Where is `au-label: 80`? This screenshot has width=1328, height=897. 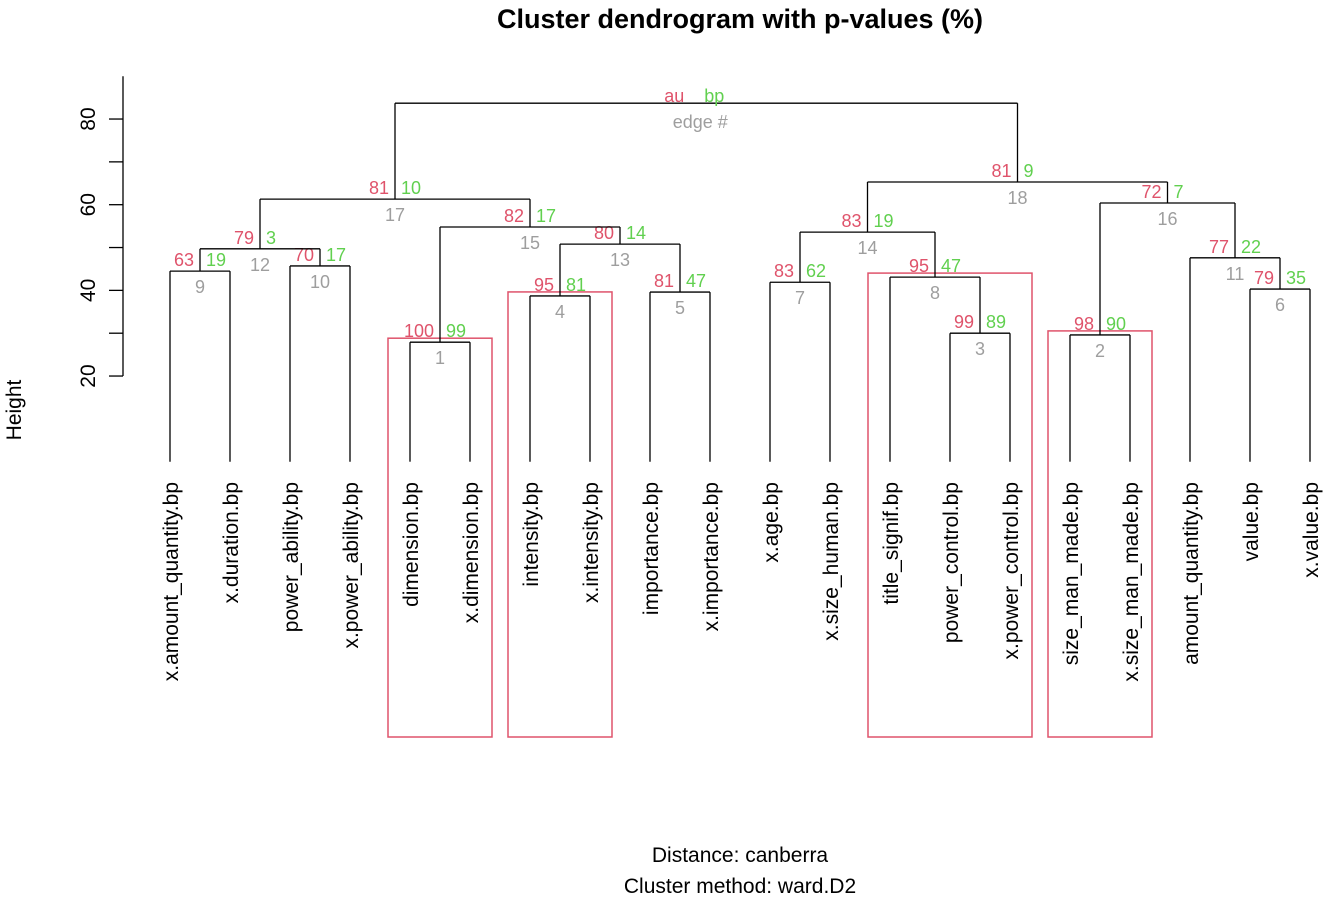 au-label: 80 is located at coordinates (604, 233).